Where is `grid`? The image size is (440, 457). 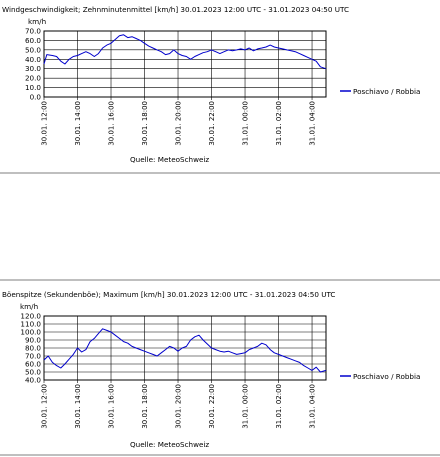 grid is located at coordinates (184, 65).